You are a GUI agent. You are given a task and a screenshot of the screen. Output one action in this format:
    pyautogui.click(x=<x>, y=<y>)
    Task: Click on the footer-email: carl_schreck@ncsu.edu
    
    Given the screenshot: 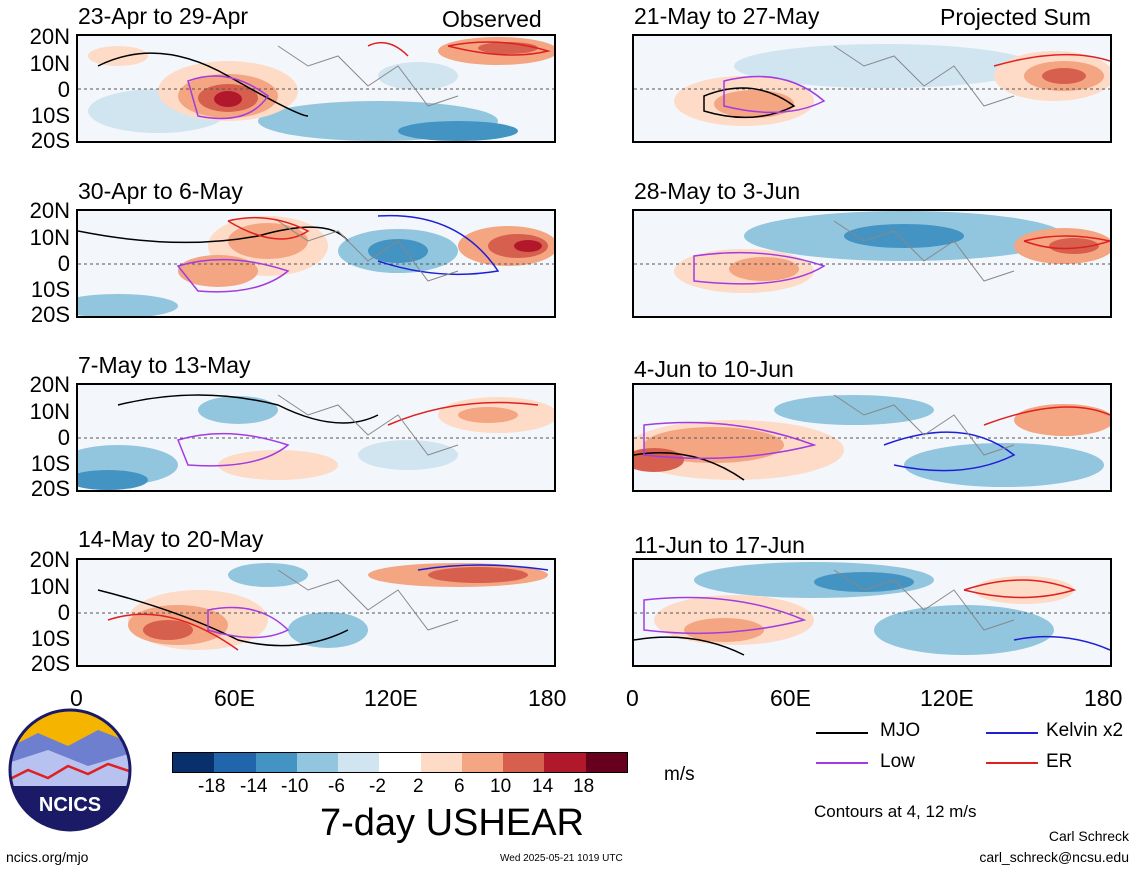 What is the action you would take?
    pyautogui.click(x=1054, y=857)
    